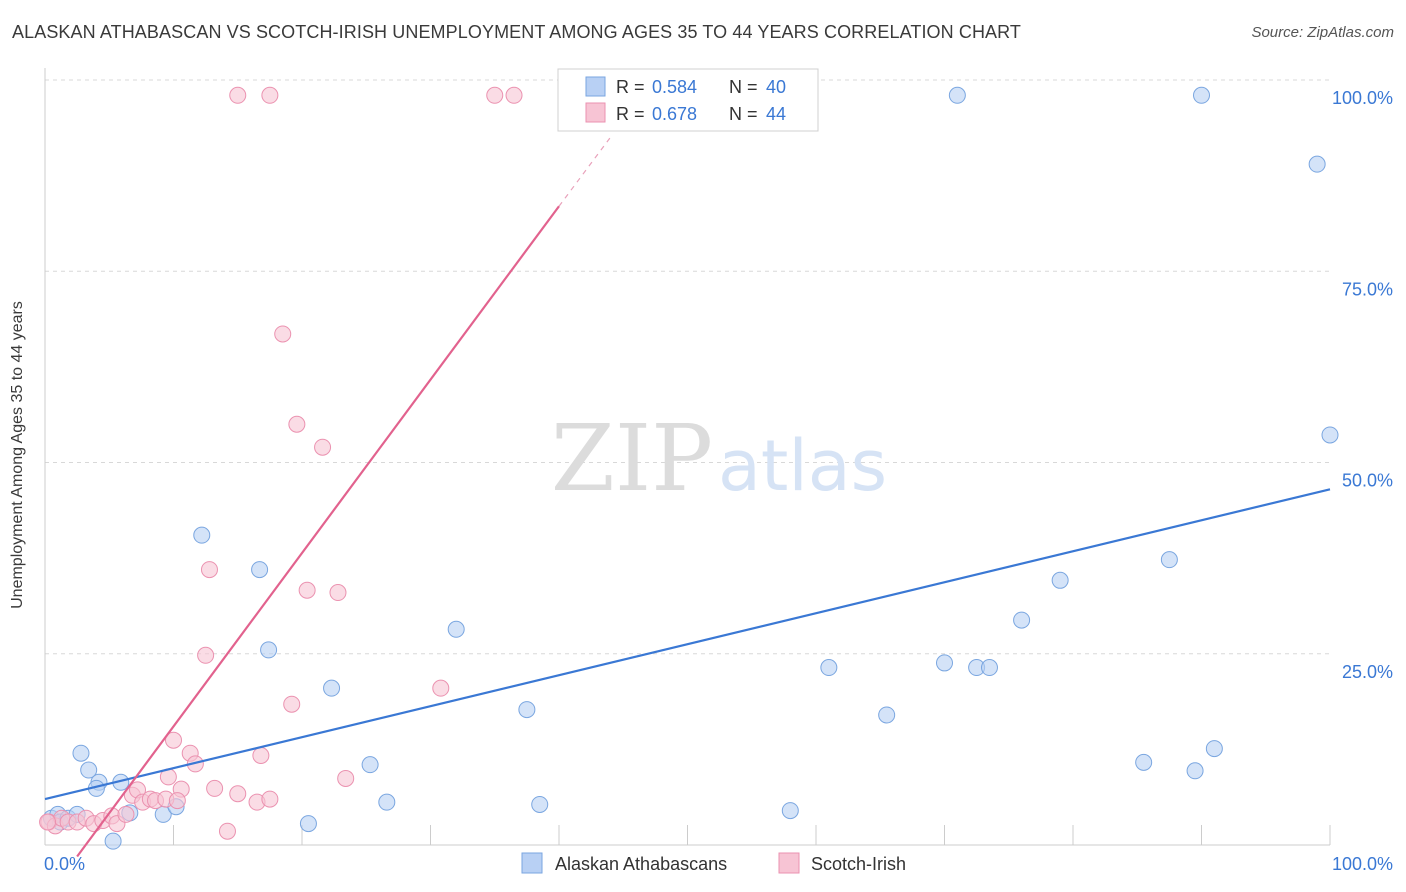 Image resolution: width=1406 pixels, height=892 pixels. I want to click on x-tick-labels: 0.0% 100.0%, so click(718, 864).